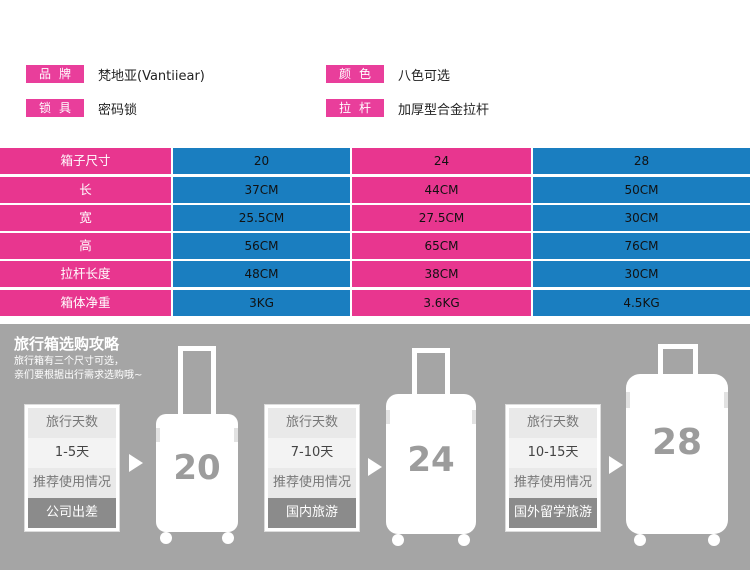  Describe the element at coordinates (431, 460) in the screenshot. I see `suitcase-size-label: 24` at that location.